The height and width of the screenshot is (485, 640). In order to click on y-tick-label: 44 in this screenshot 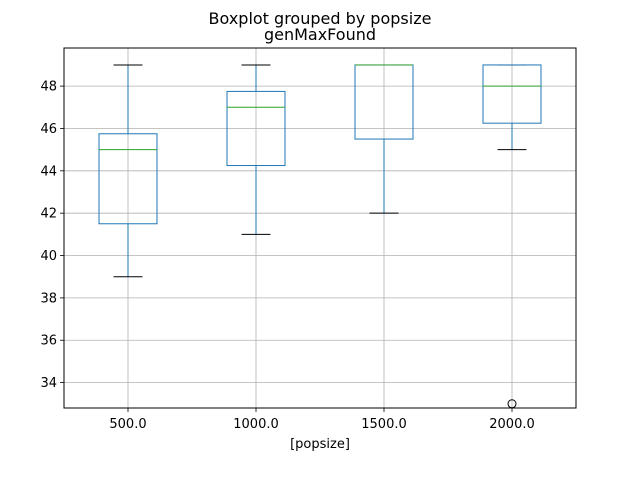, I will do `click(48, 171)`.